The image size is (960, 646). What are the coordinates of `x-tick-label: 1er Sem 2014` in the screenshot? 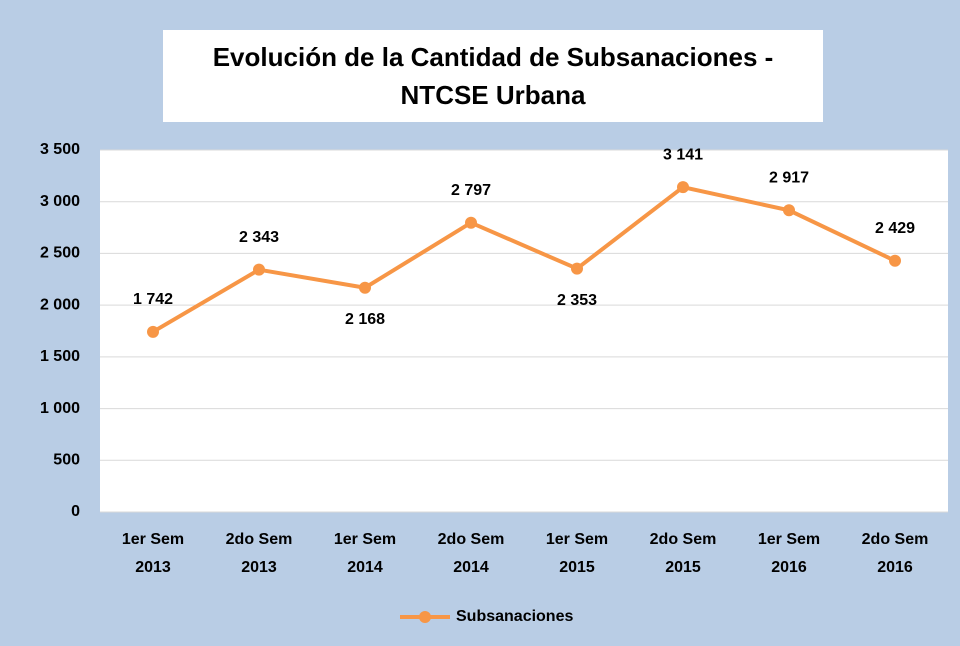 It's located at (365, 553).